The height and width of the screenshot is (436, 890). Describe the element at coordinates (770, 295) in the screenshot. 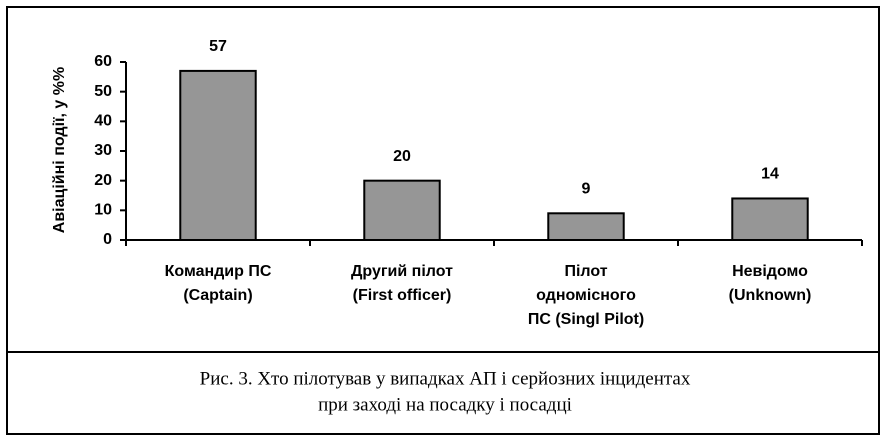

I see `x-tick-label: (Unknown)` at that location.